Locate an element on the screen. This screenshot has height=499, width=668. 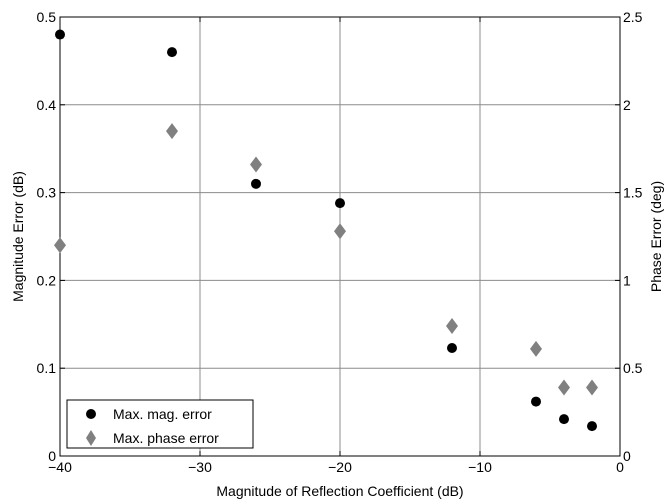
y-tick-label: 0.3 is located at coordinates (47, 193).